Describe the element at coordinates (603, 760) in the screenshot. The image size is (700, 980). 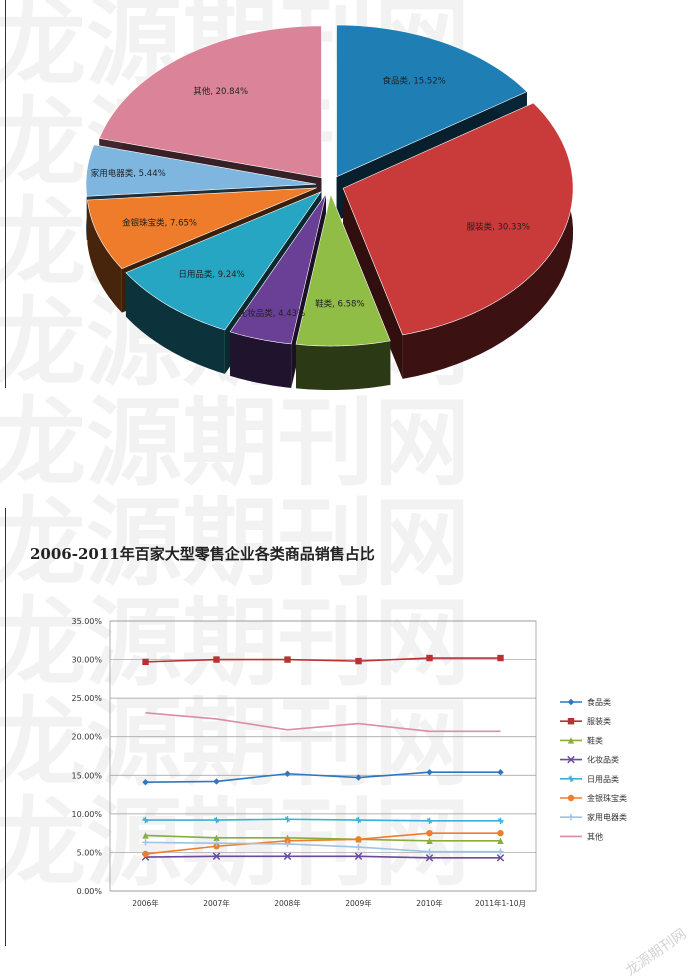
I see `legend-label: 化妆品类` at that location.